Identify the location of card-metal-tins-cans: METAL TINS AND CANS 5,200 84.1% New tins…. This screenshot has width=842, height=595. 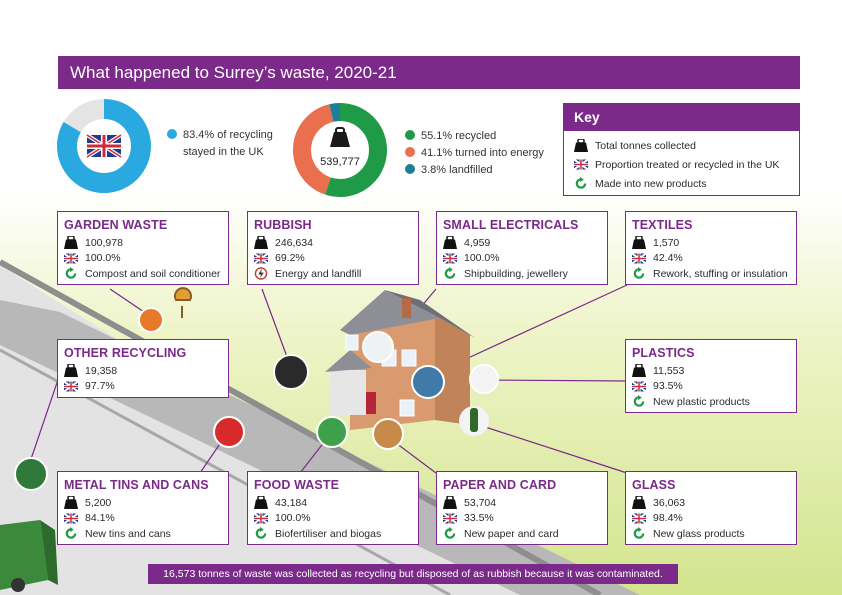
(143, 508).